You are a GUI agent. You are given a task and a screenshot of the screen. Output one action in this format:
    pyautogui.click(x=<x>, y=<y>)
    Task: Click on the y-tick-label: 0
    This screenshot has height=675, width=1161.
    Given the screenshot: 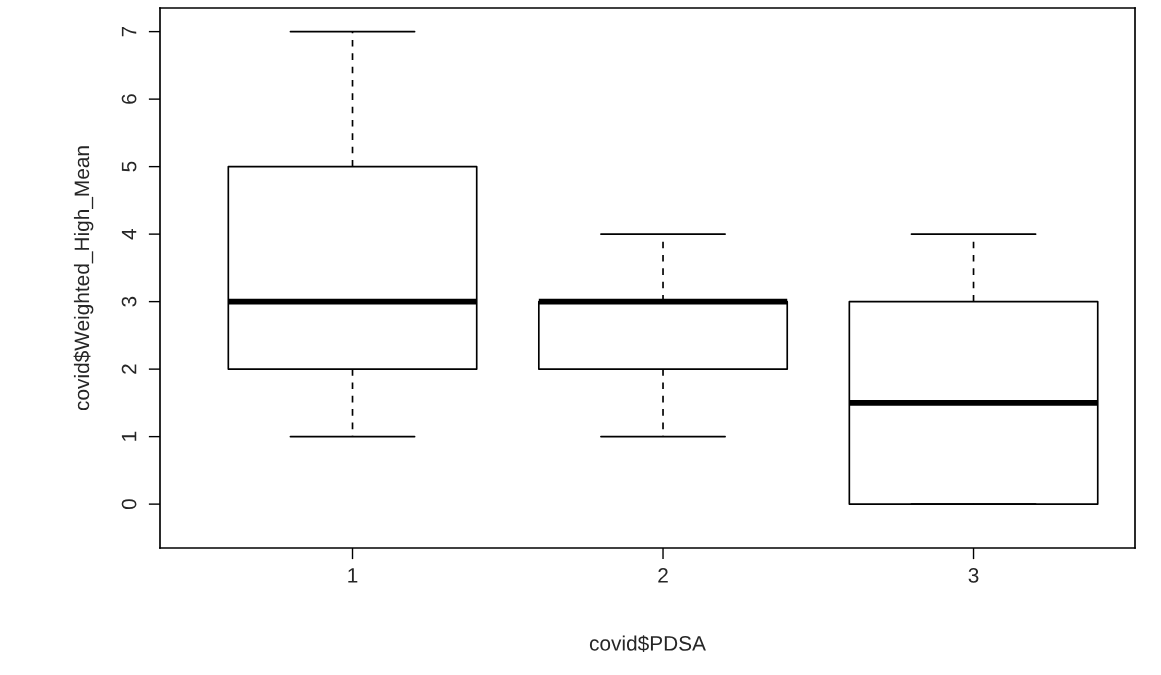 What is the action you would take?
    pyautogui.click(x=129, y=504)
    